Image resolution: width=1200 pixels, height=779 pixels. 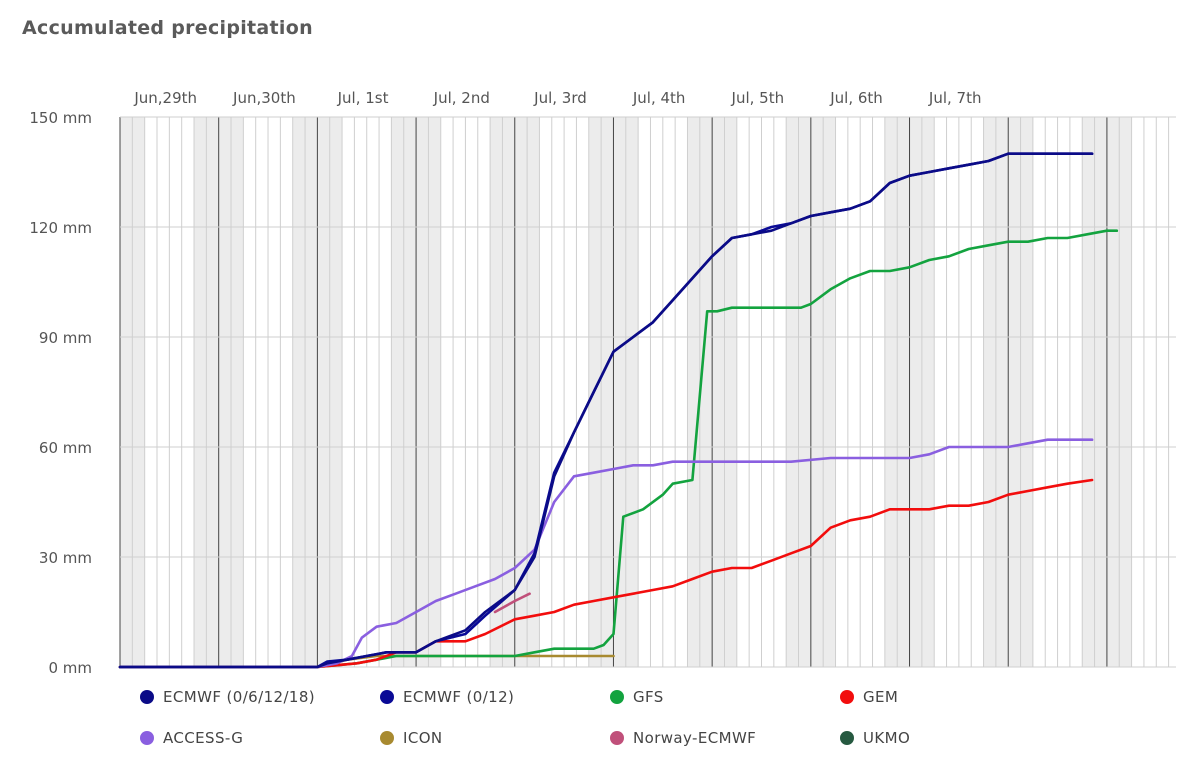 What do you see at coordinates (659, 98) in the screenshot?
I see `x-day-label: Jul, 4th` at bounding box center [659, 98].